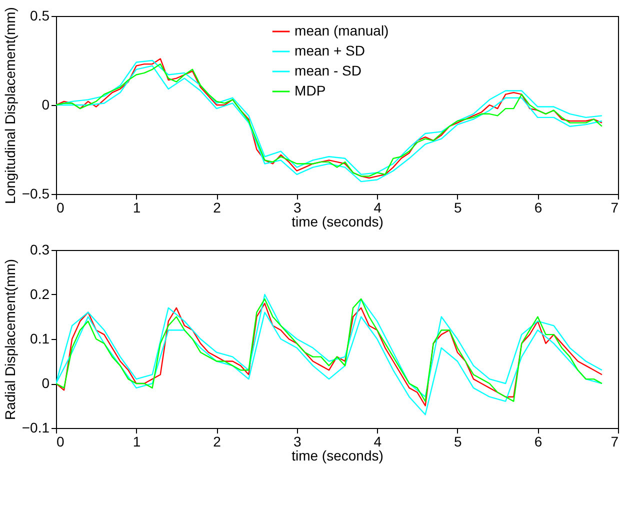 This screenshot has height=522, width=633. Describe the element at coordinates (40, 250) in the screenshot. I see `y-tick-label: 0.3` at that location.